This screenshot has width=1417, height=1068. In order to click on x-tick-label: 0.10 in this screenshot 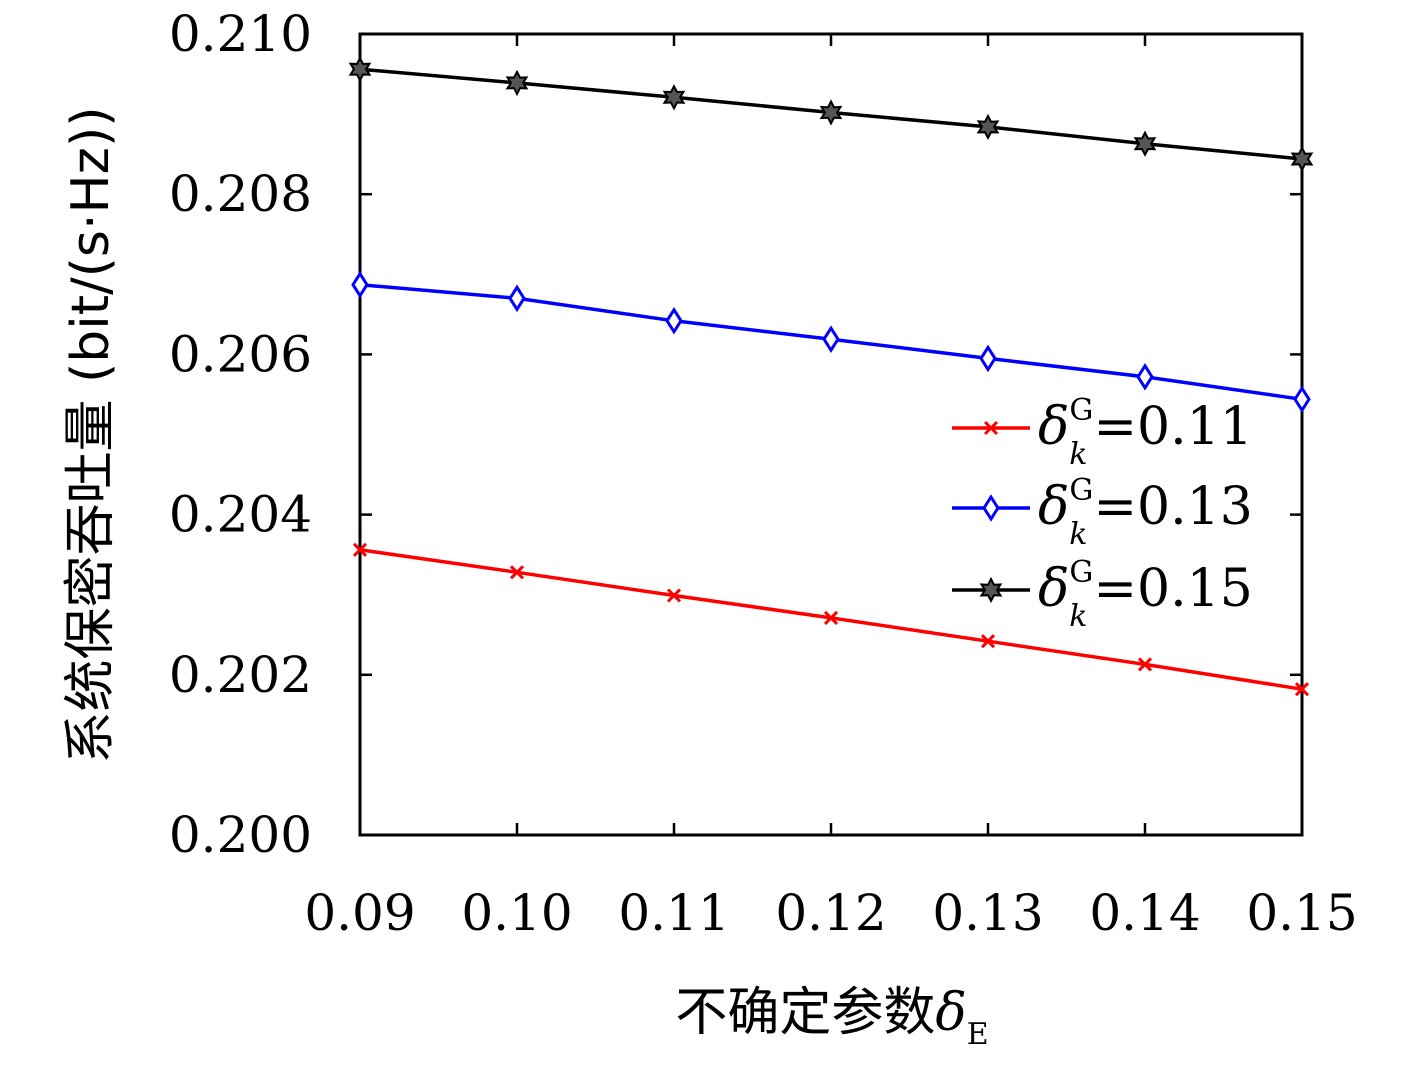, I will do `click(516, 913)`.